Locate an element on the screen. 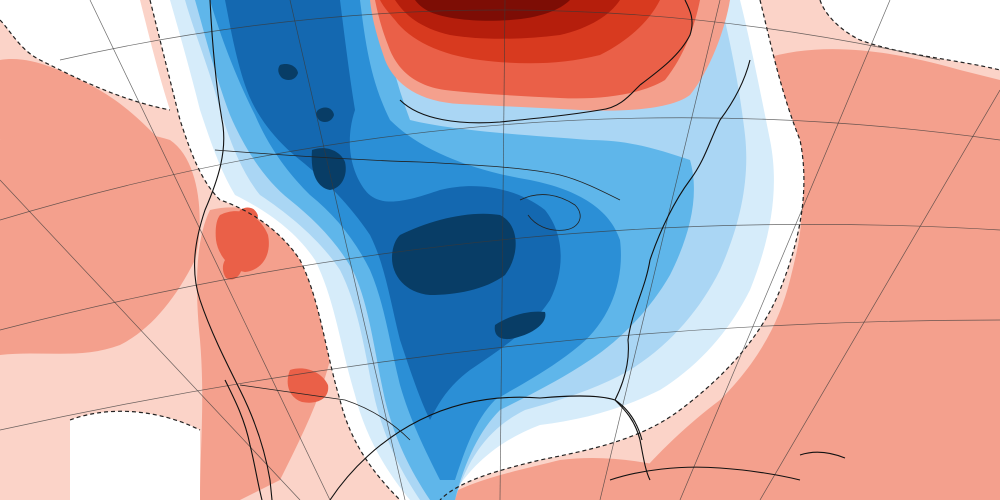 This screenshot has height=500, width=1000. warm-pocket-sierra is located at coordinates (232, 268).